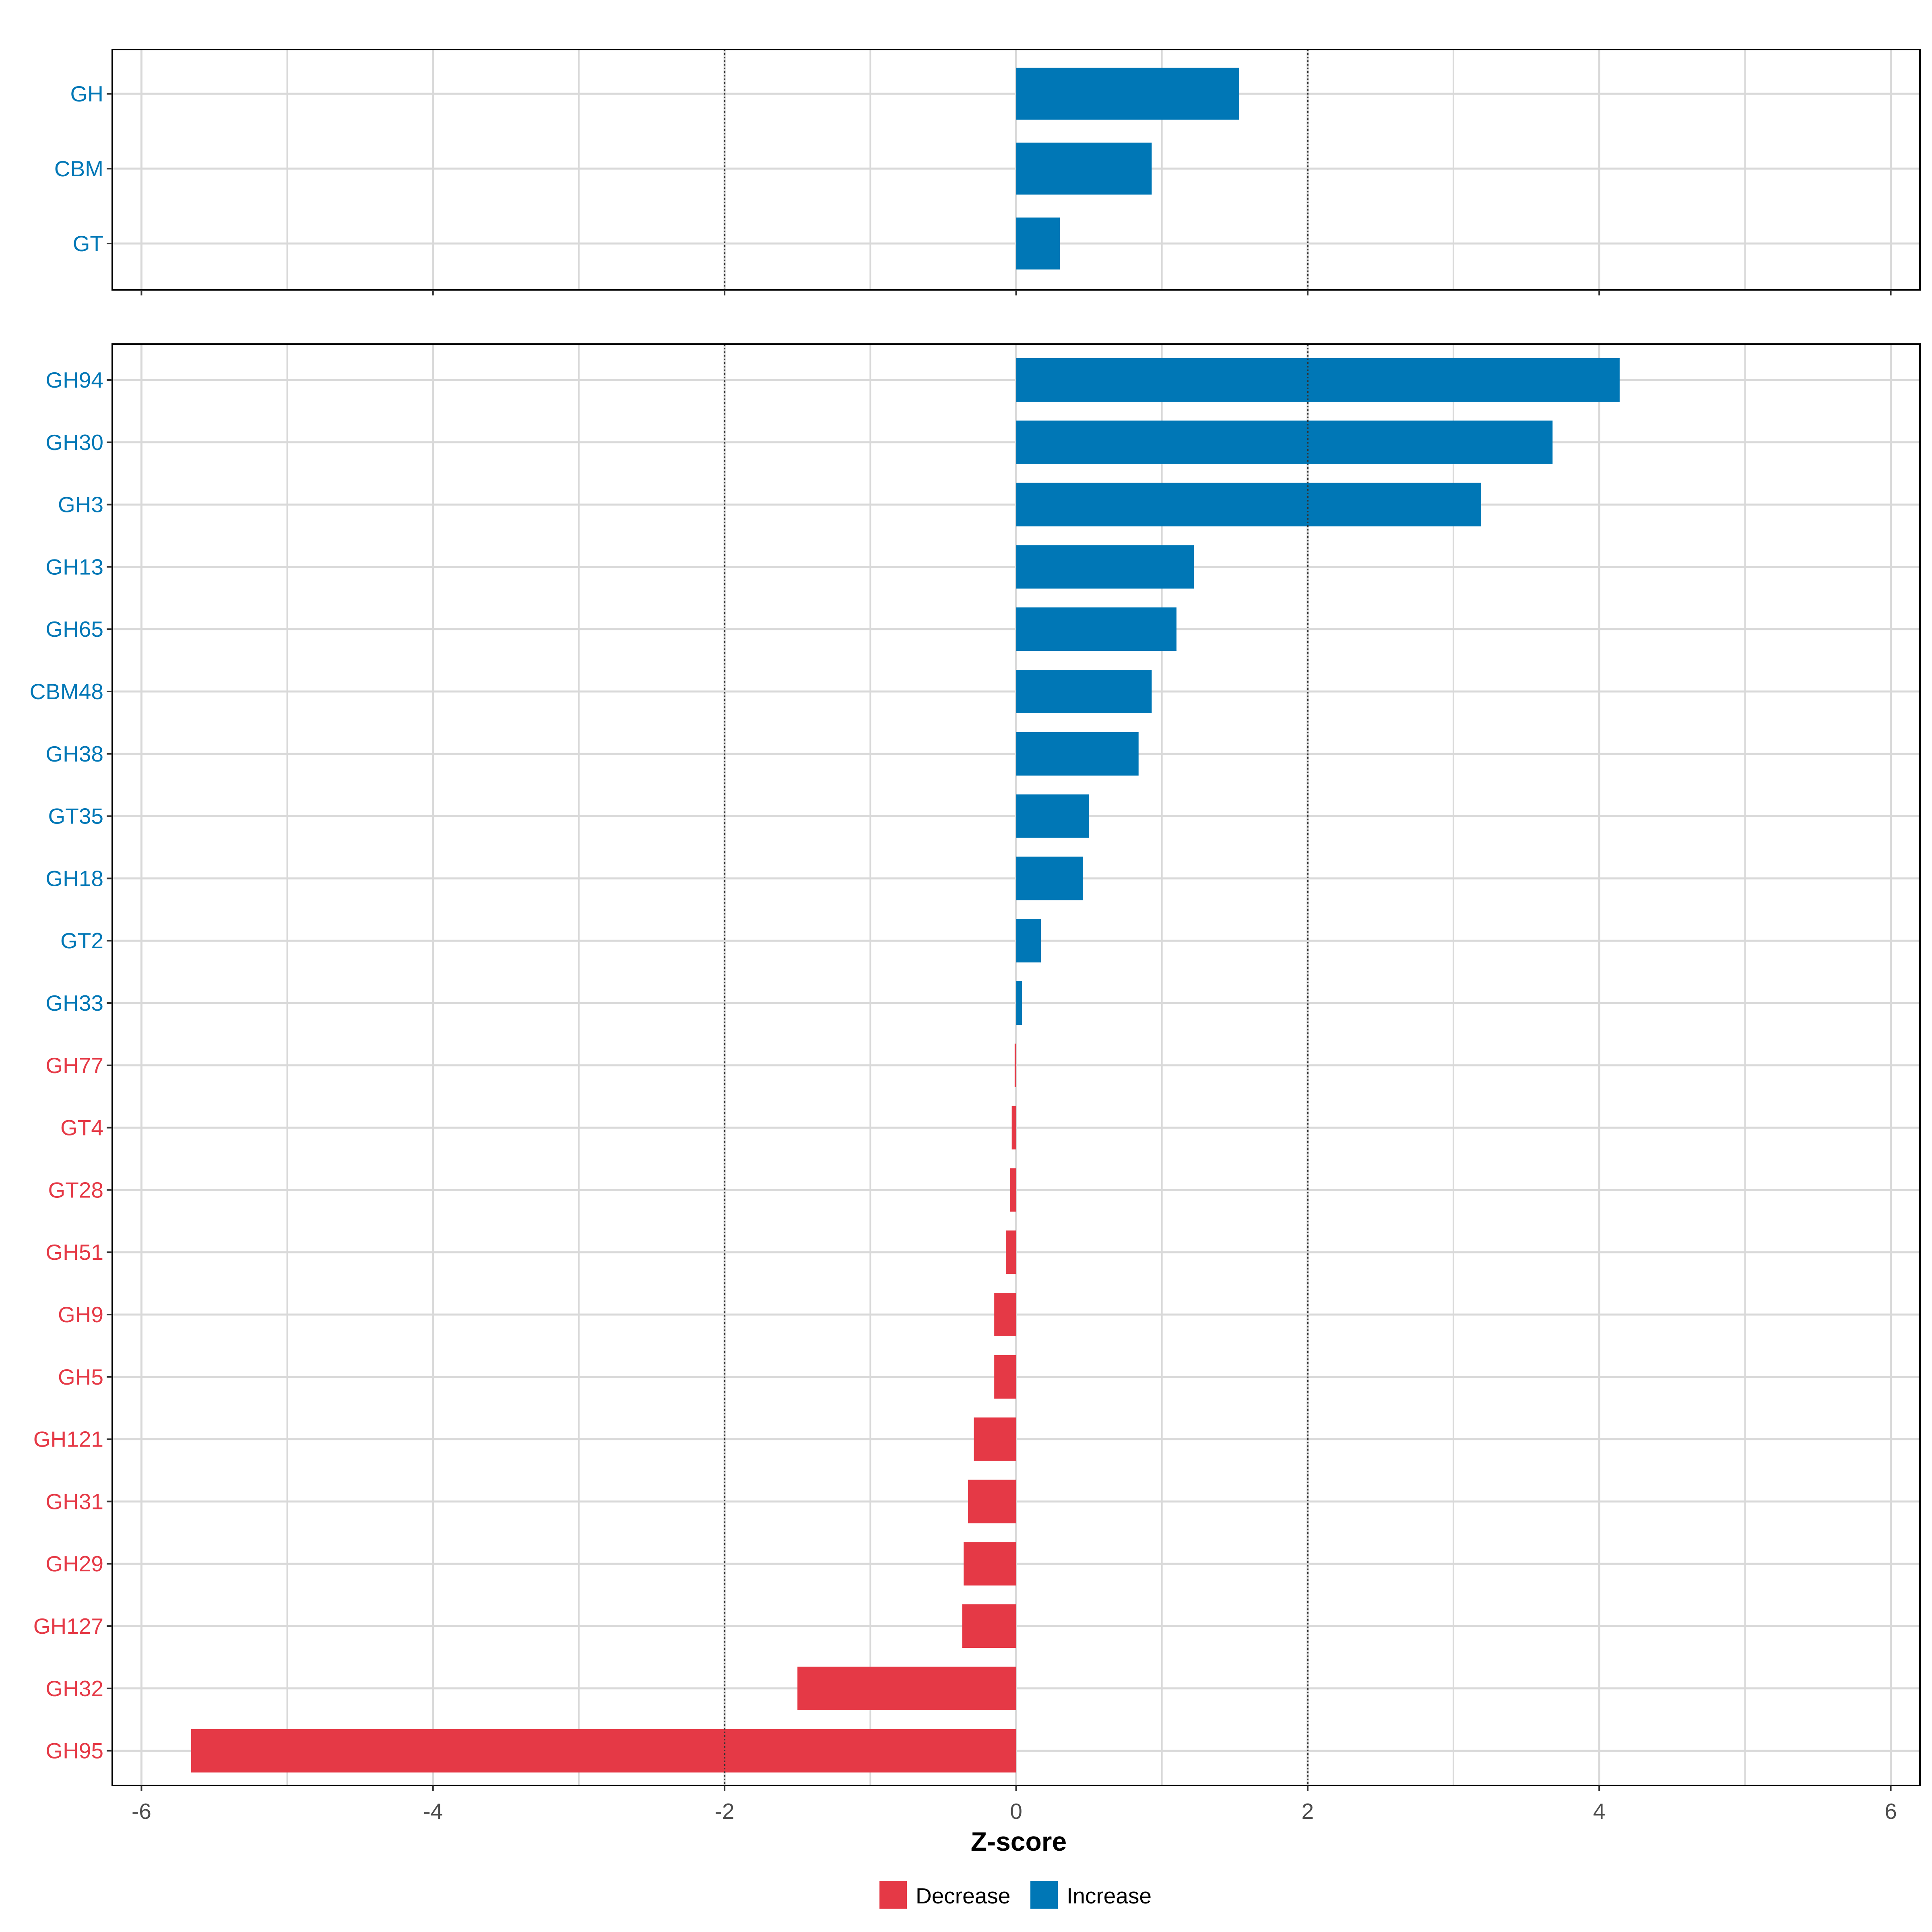  What do you see at coordinates (963, 1895) in the screenshot?
I see `legend-label-decrease: Decrease` at bounding box center [963, 1895].